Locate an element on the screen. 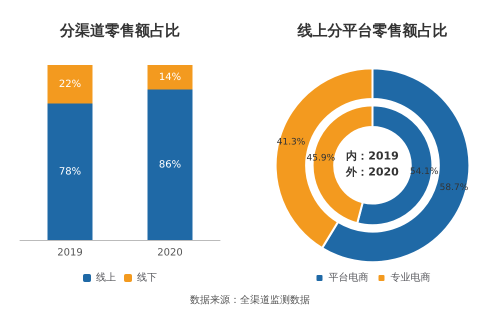 The height and width of the screenshot is (315, 500). chart-title: 分渠道零售额占比 is located at coordinates (119, 31).